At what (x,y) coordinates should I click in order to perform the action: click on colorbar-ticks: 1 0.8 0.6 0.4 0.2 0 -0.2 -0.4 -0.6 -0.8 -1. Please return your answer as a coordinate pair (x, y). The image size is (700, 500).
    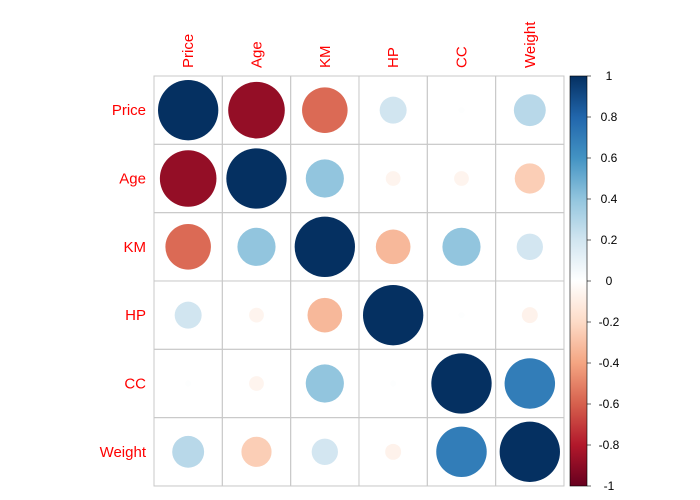
    Looking at the image, I should click on (603, 281).